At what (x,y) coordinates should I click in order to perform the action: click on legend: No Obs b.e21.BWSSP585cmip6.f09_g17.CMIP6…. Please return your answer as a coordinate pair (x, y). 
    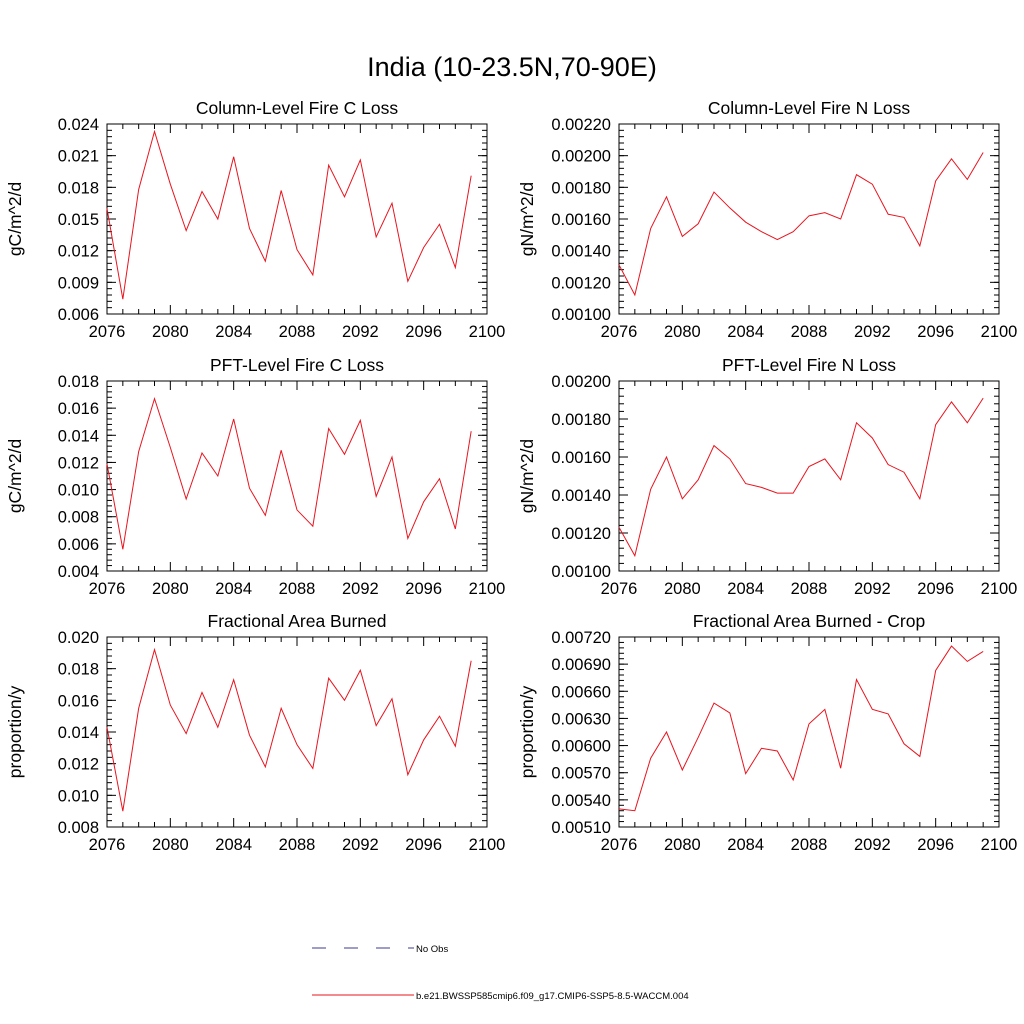
    Looking at the image, I should click on (500, 973).